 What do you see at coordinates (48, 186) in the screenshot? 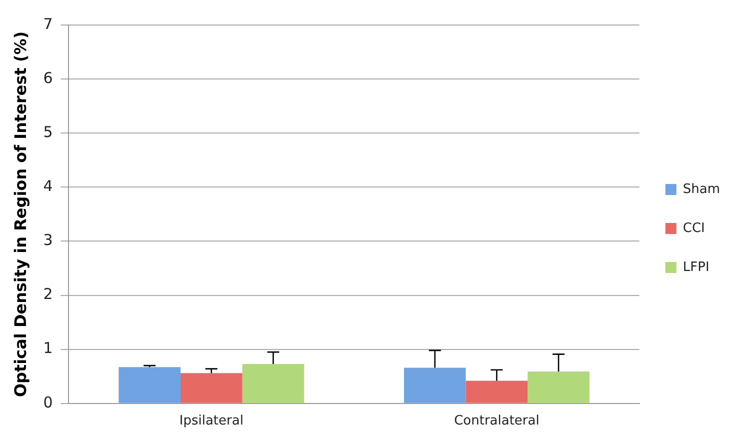
I see `y-tick-label: 4` at bounding box center [48, 186].